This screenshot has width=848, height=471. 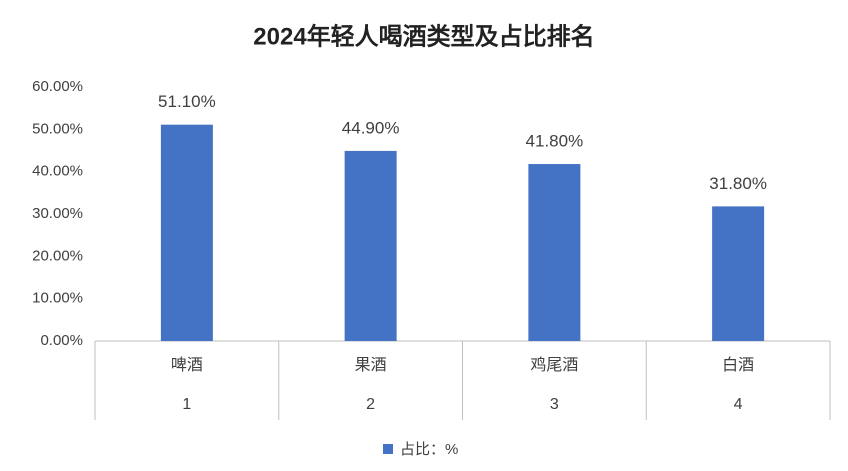 I want to click on data-label: 44.90%, so click(x=371, y=127).